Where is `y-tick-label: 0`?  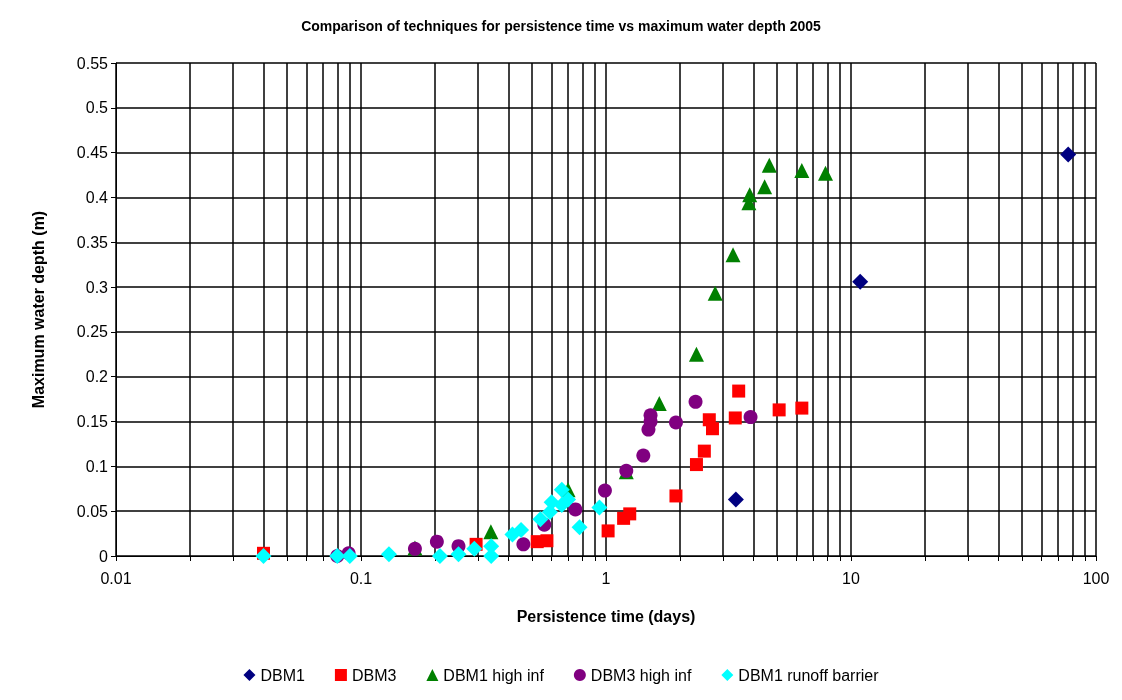
y-tick-label: 0 is located at coordinates (104, 556).